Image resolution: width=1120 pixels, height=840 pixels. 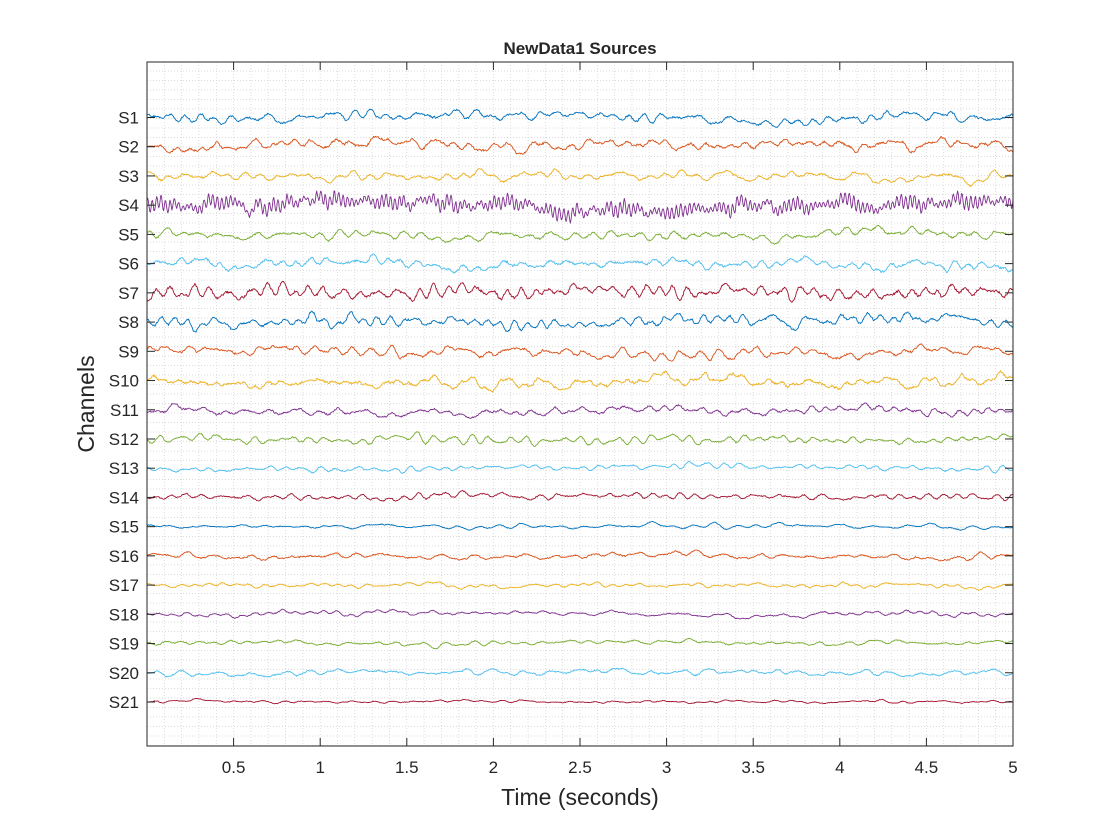 I want to click on trace-s14, so click(x=580, y=496).